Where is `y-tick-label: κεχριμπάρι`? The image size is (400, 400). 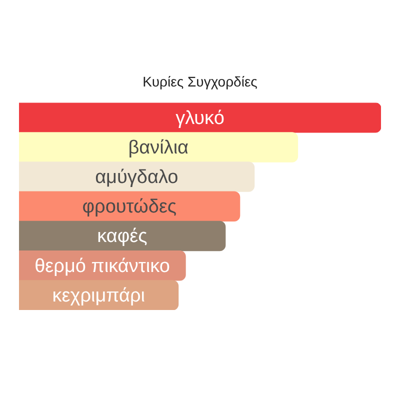
y-tick-label: κεχριμπάρι is located at coordinates (99, 295).